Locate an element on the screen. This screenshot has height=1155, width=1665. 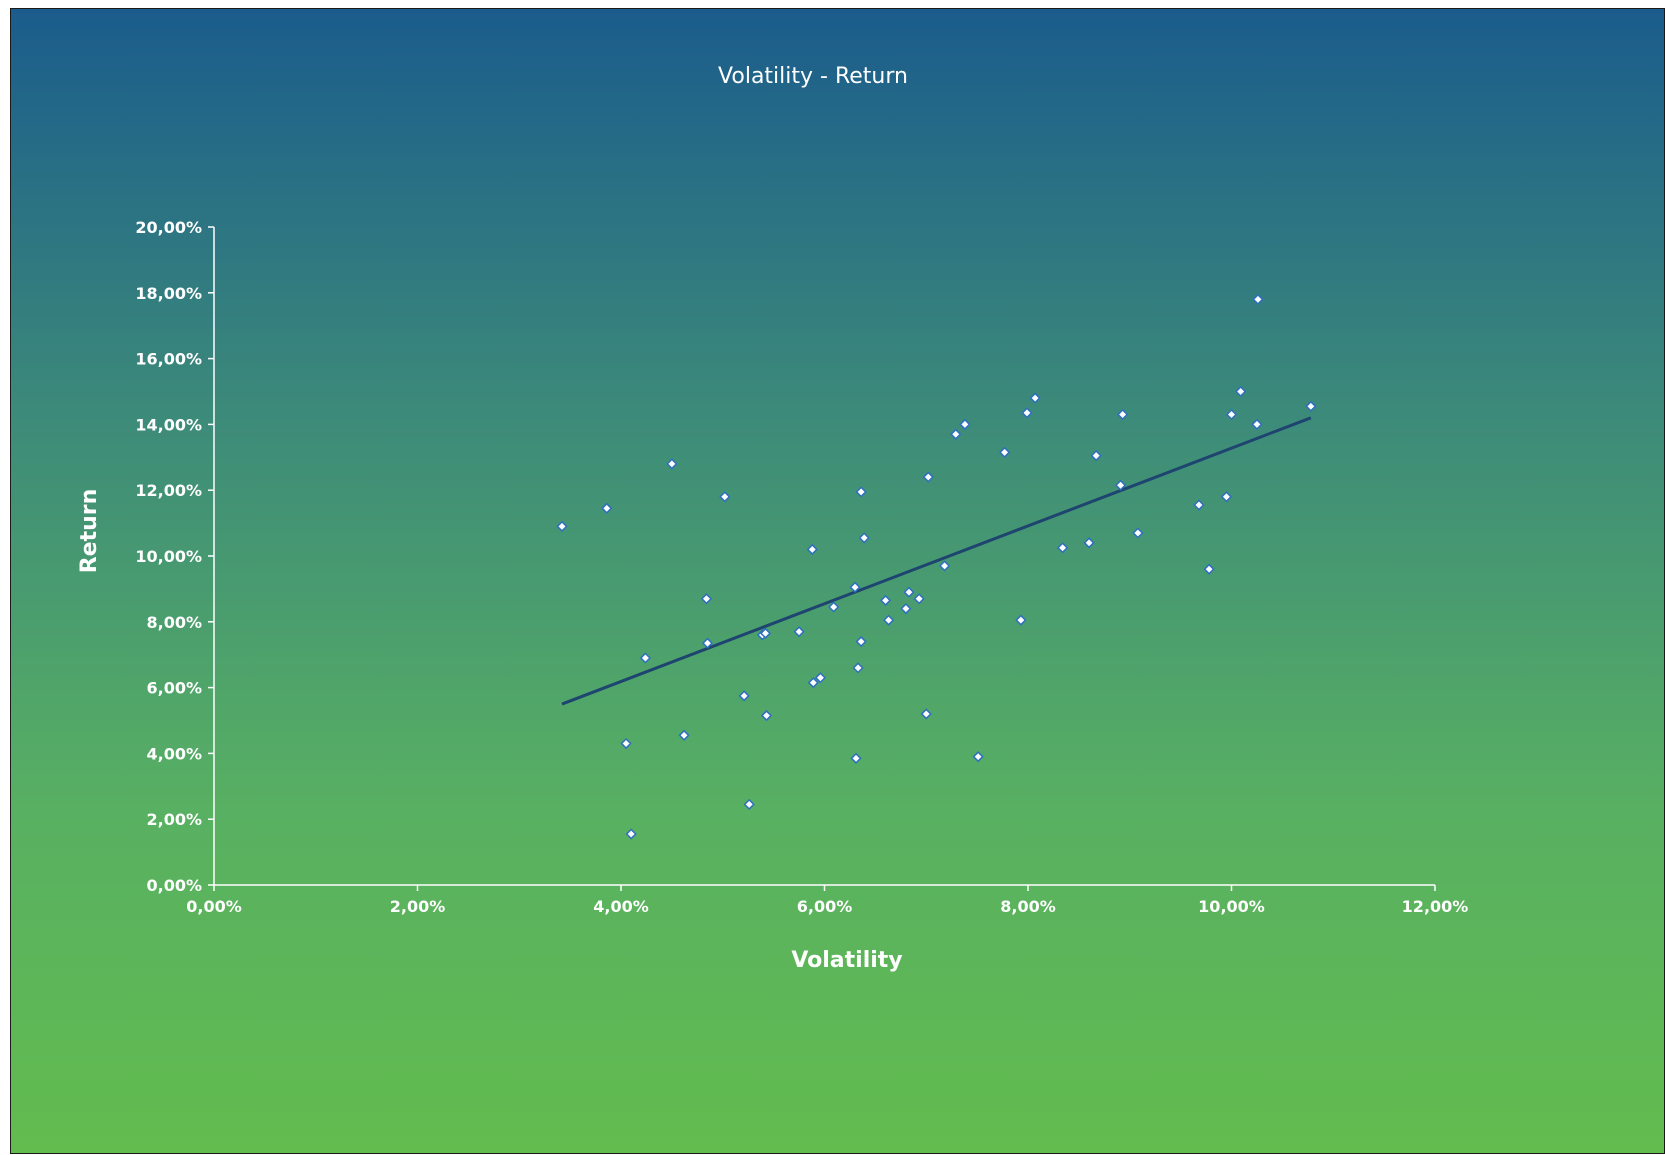
x-axis-ticks: 0,00% 2,00% 4,00% 6,00% 8,00% 10,00% 12,00% is located at coordinates (827, 900).